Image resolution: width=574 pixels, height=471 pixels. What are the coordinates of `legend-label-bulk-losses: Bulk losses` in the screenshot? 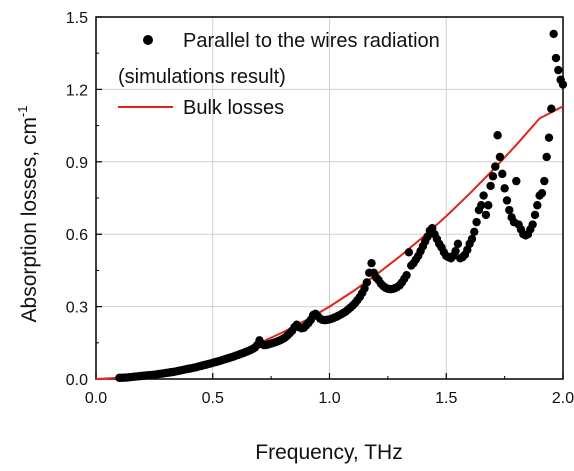 It's located at (233, 108).